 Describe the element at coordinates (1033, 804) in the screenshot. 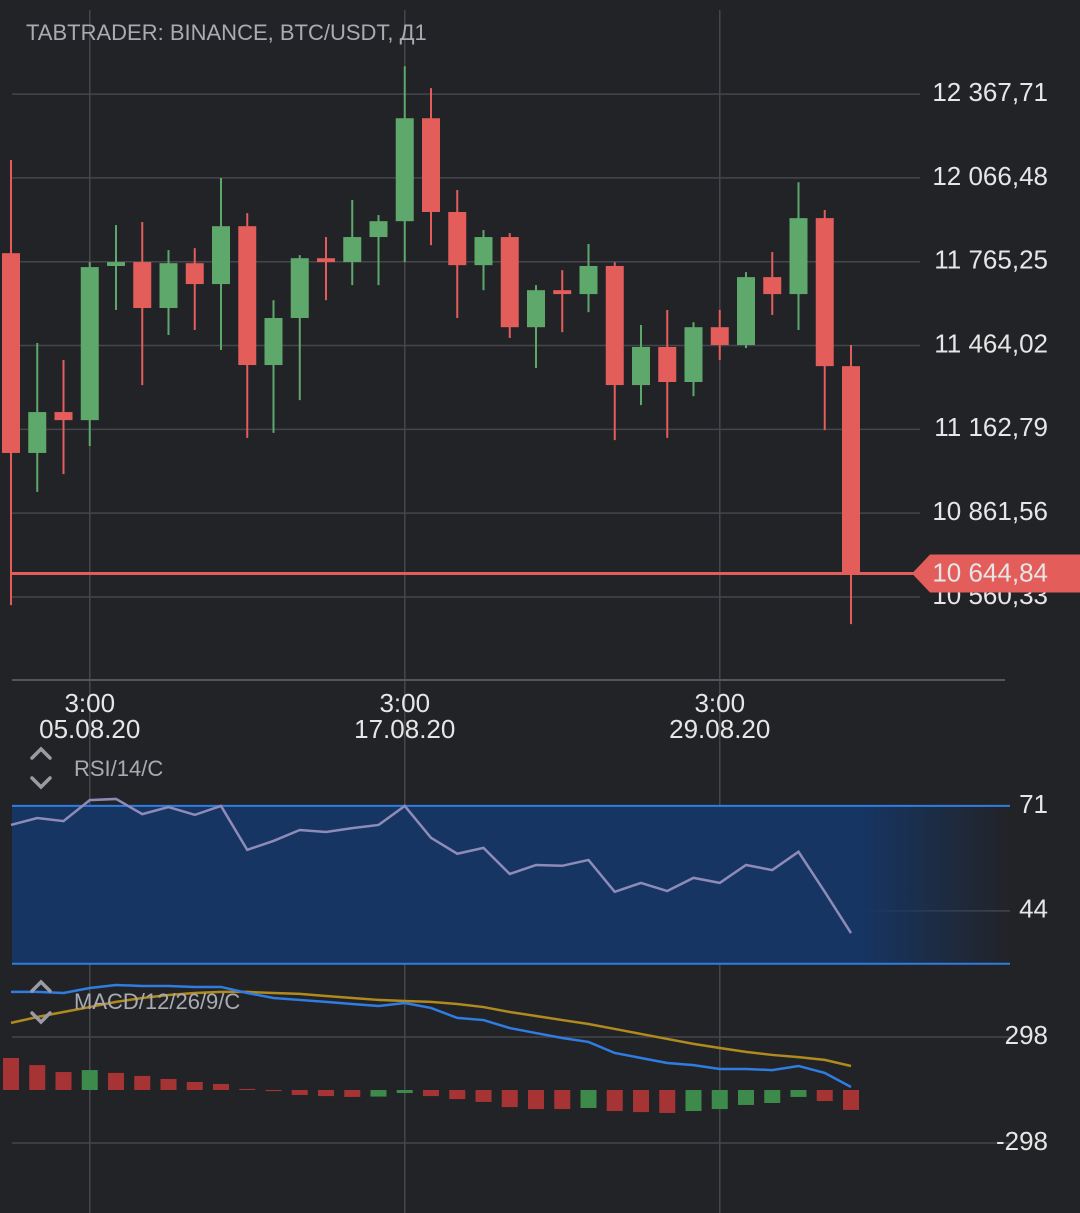

I see `y-tick-label: 71` at that location.